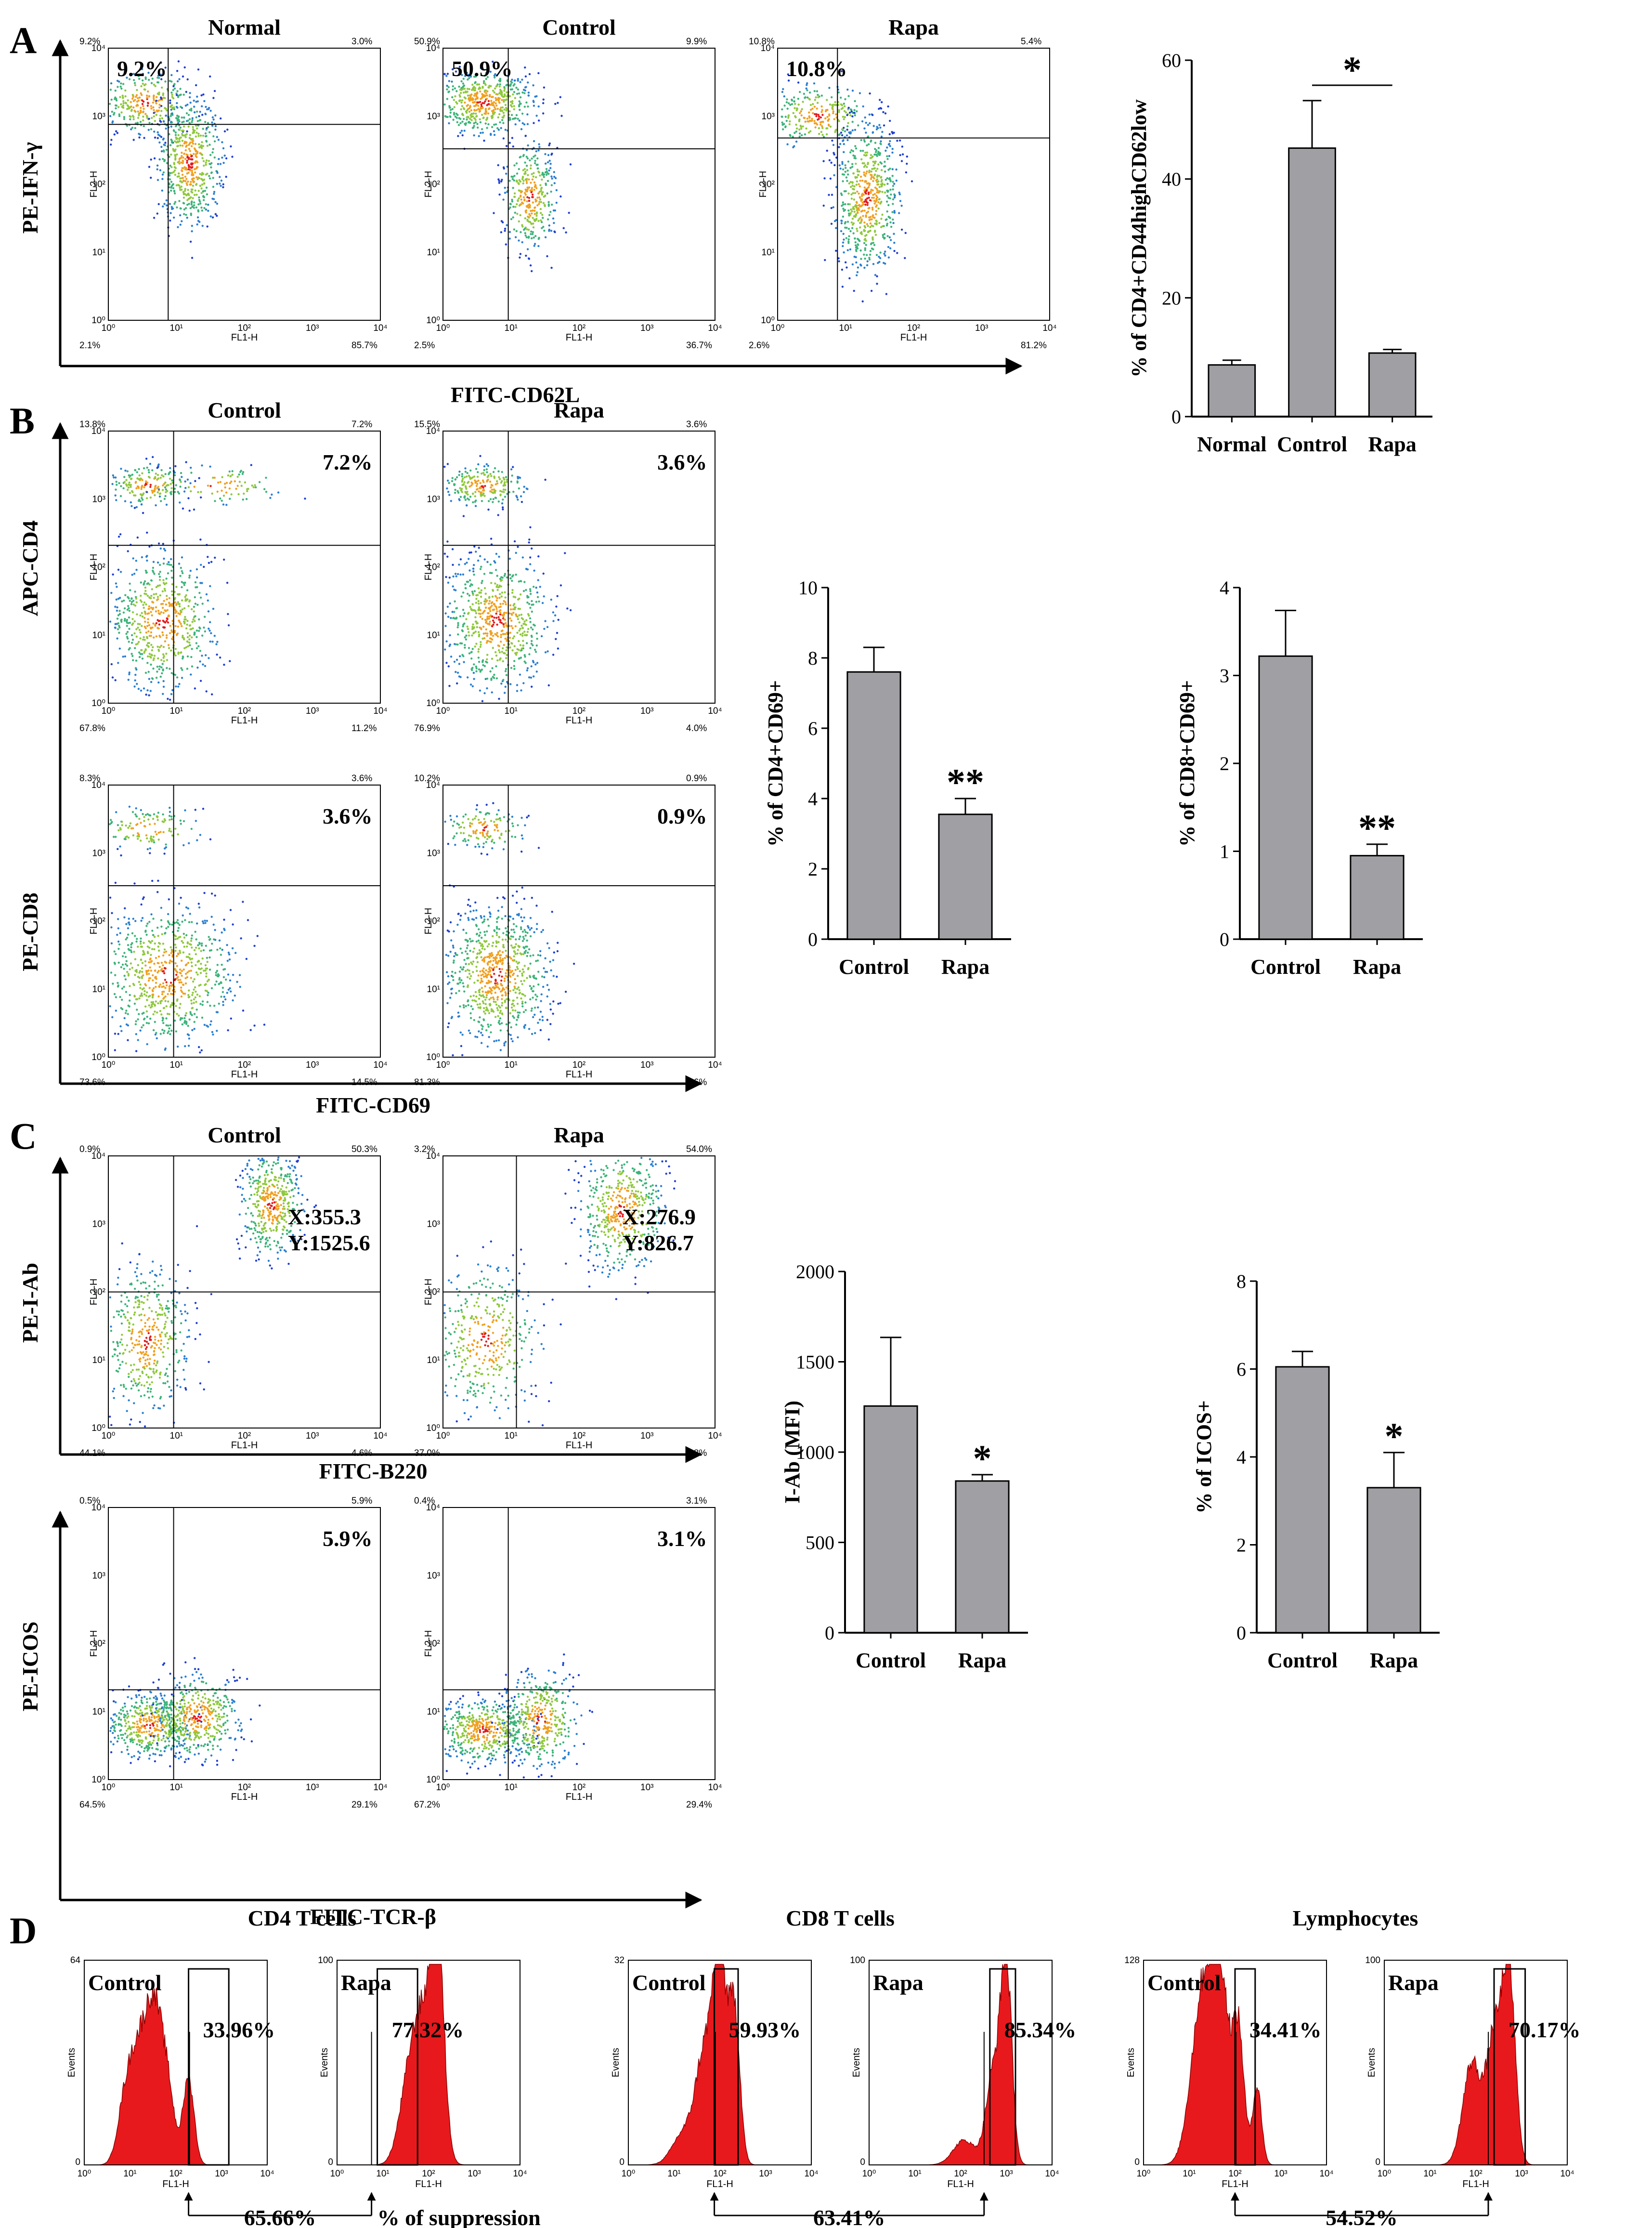  What do you see at coordinates (697, 42) in the screenshot?
I see `corner-pct-tr: 9.9%` at bounding box center [697, 42].